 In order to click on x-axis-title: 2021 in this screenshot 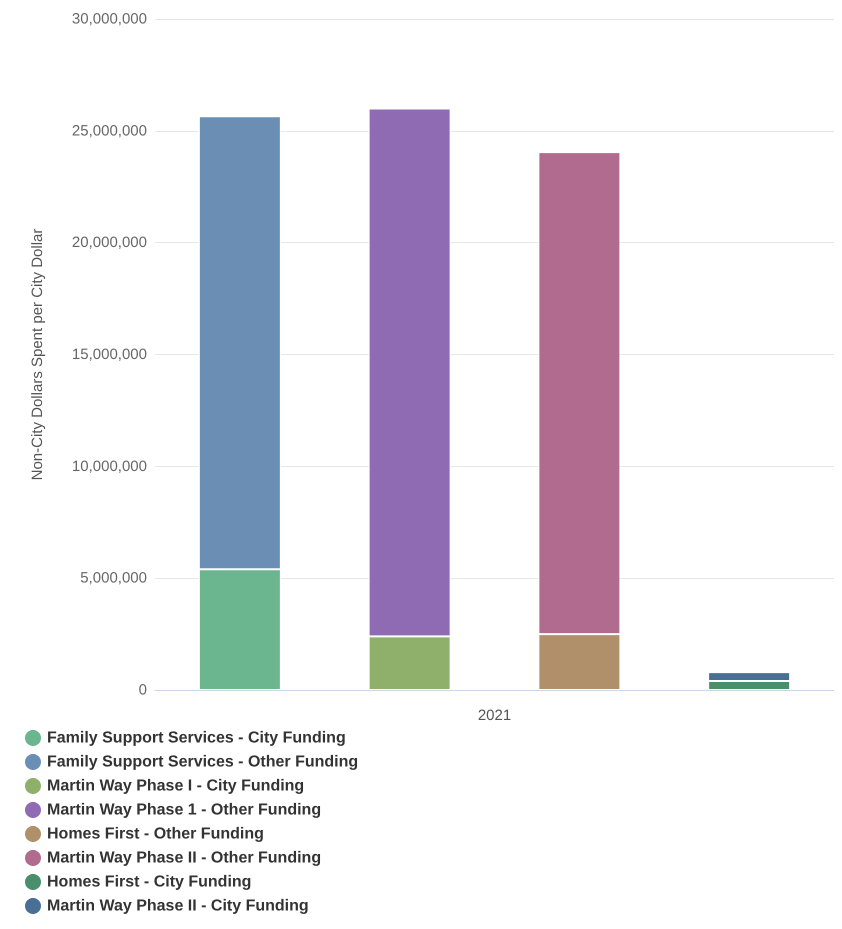, I will do `click(495, 715)`.